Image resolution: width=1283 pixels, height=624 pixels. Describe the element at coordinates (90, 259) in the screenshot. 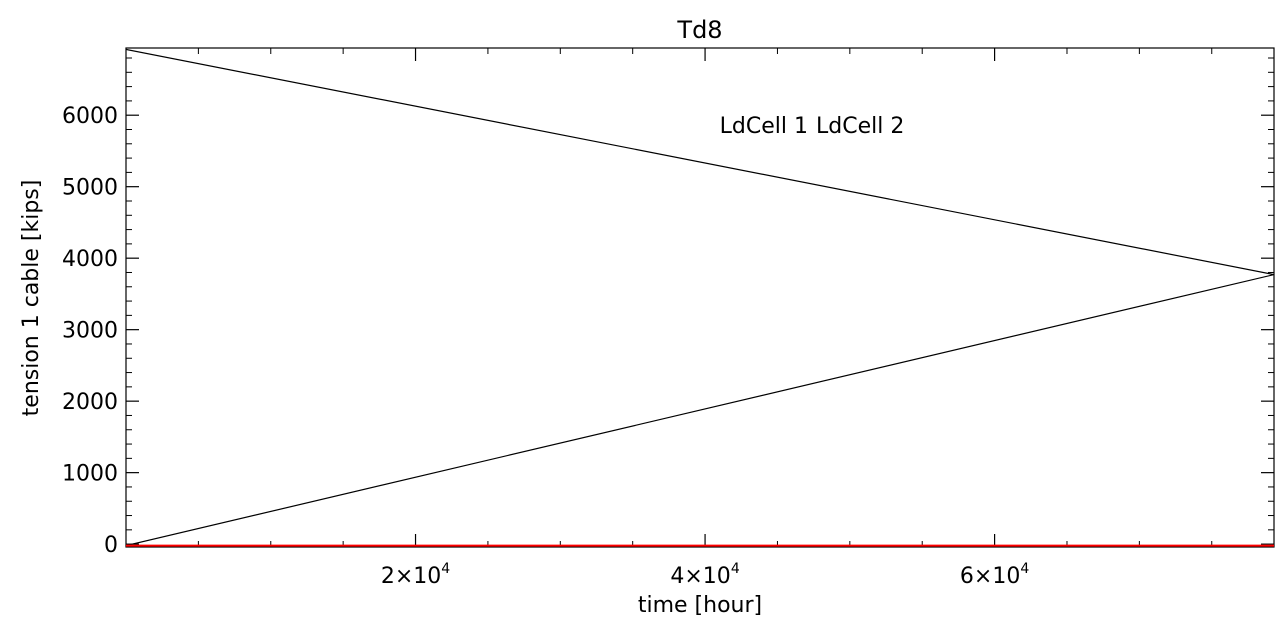

I see `y-tick-label: 4000` at that location.